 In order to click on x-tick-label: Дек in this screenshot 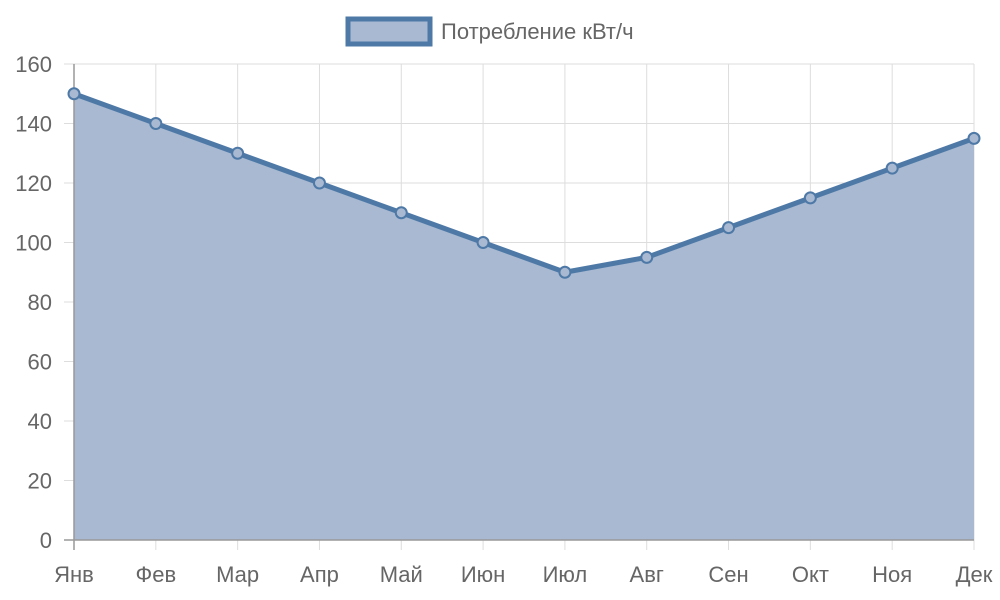, I will do `click(974, 574)`.